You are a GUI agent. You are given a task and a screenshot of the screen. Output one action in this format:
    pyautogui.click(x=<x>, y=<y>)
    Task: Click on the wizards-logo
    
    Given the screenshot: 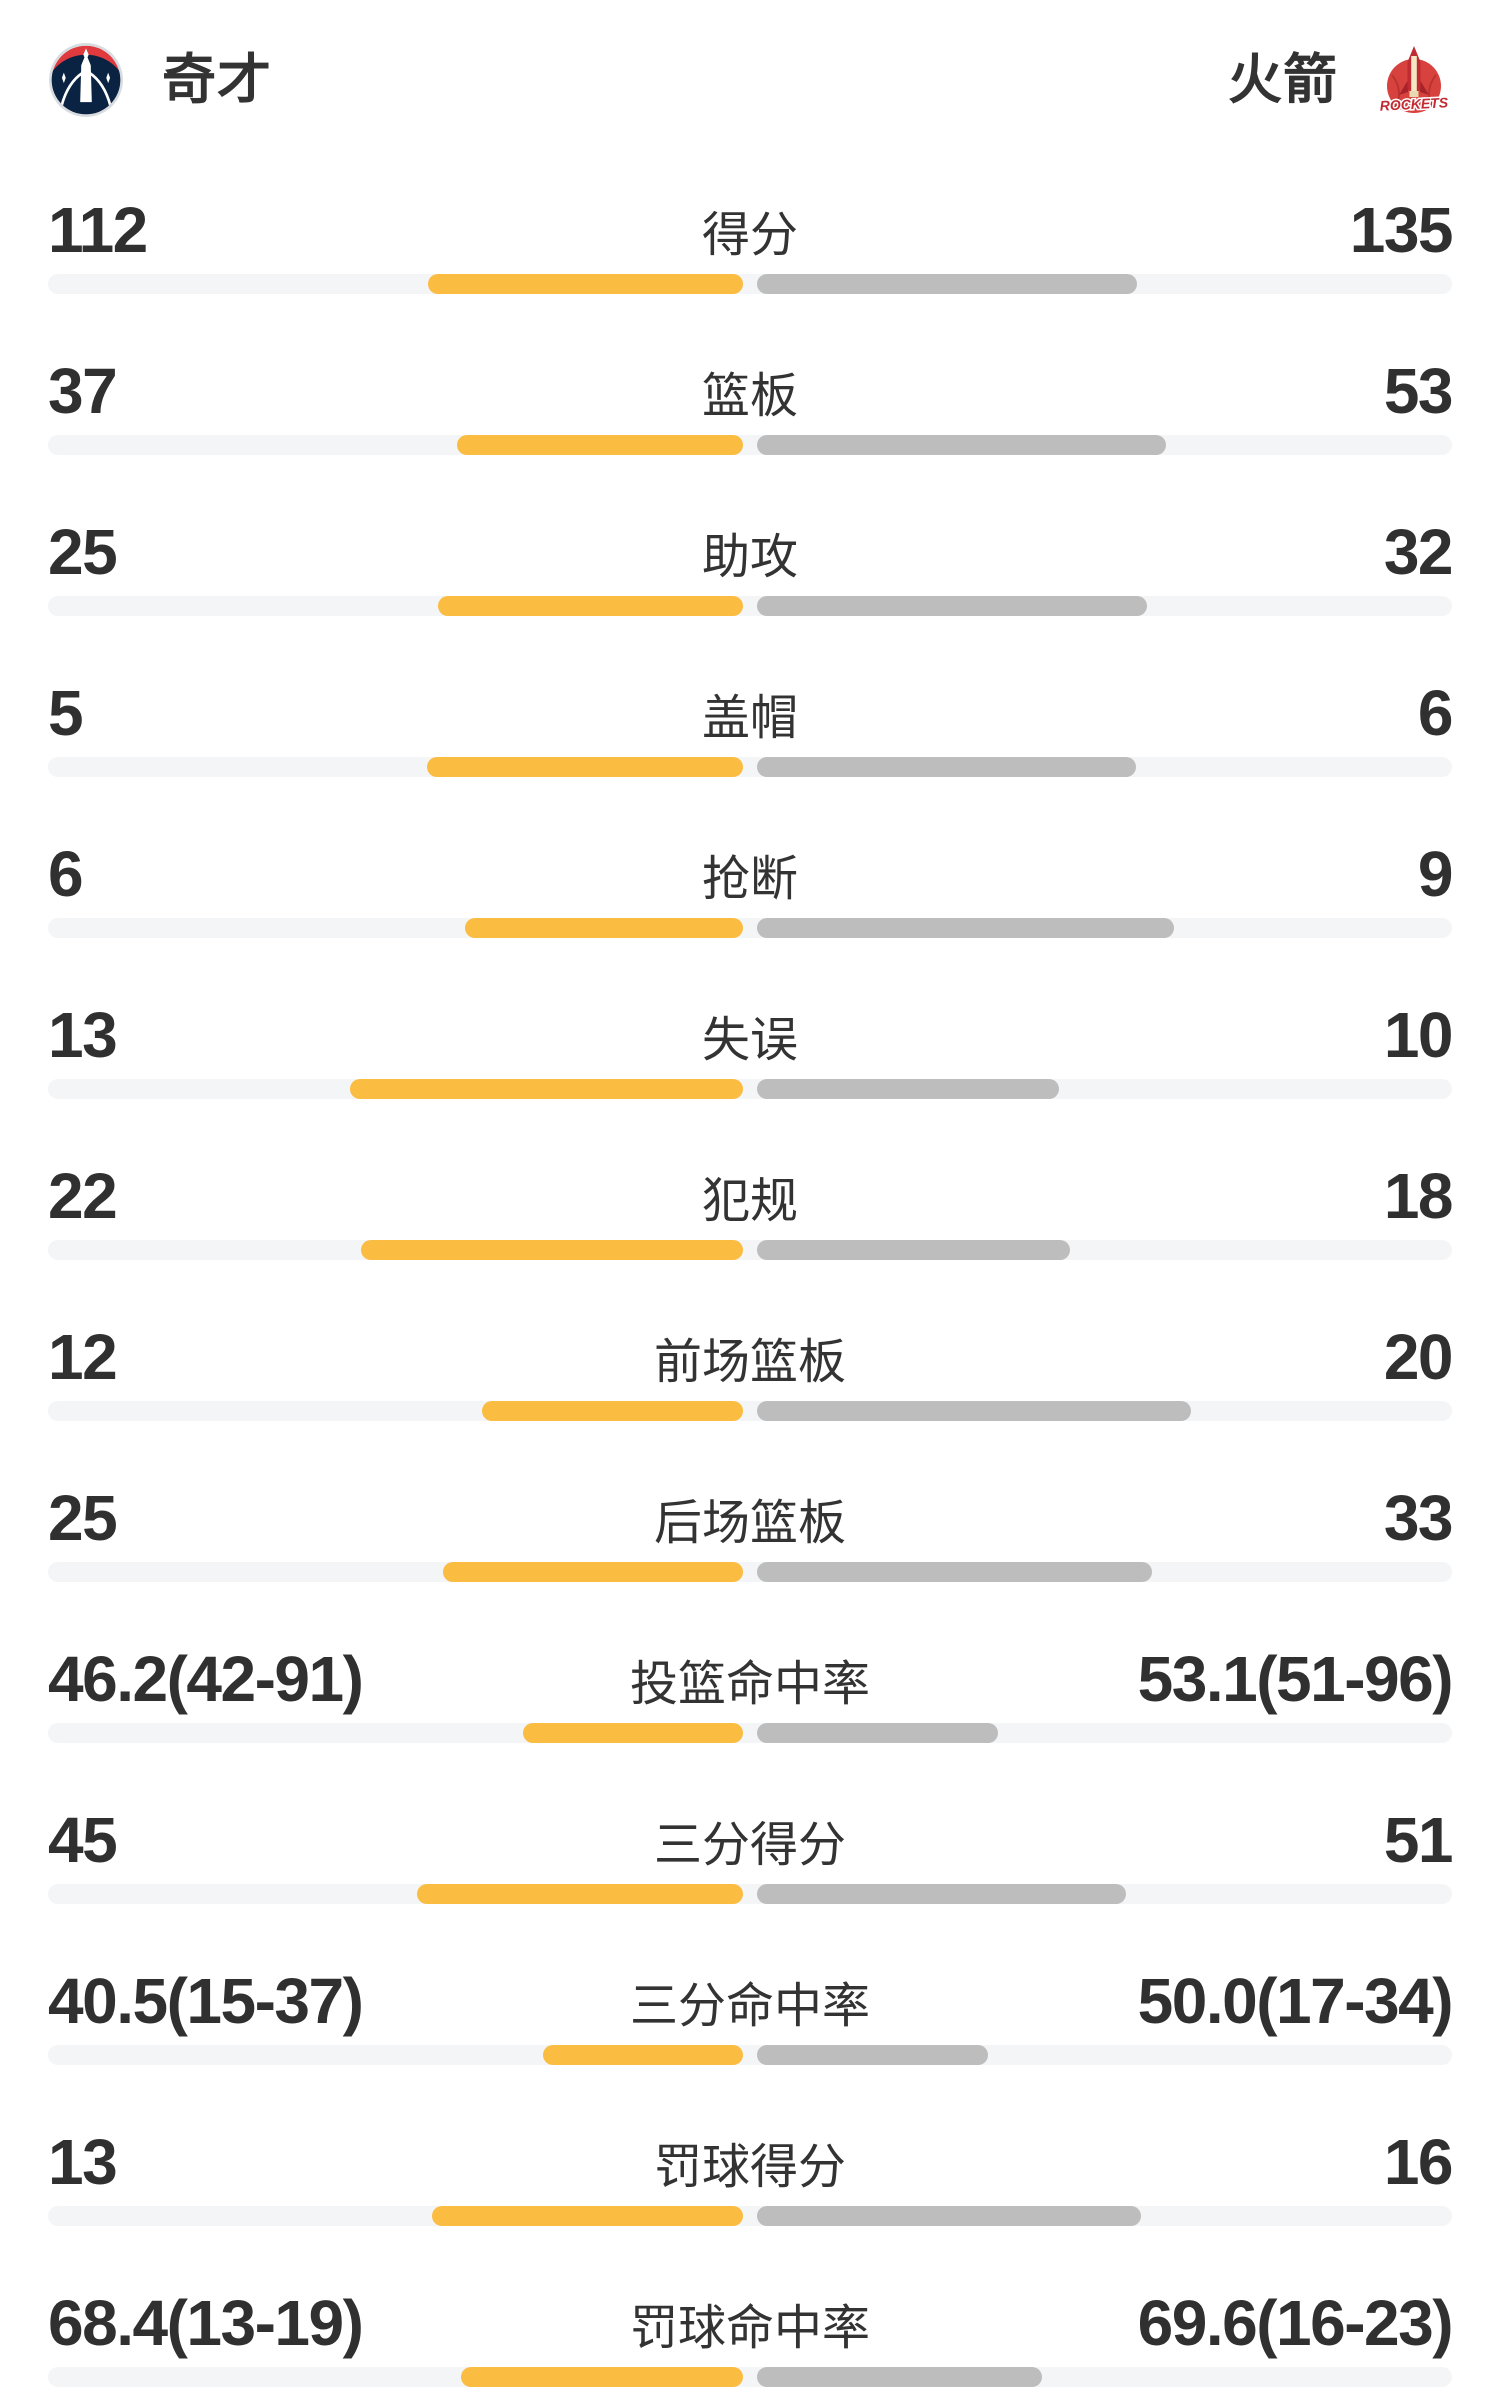 What is the action you would take?
    pyautogui.click(x=86, y=80)
    